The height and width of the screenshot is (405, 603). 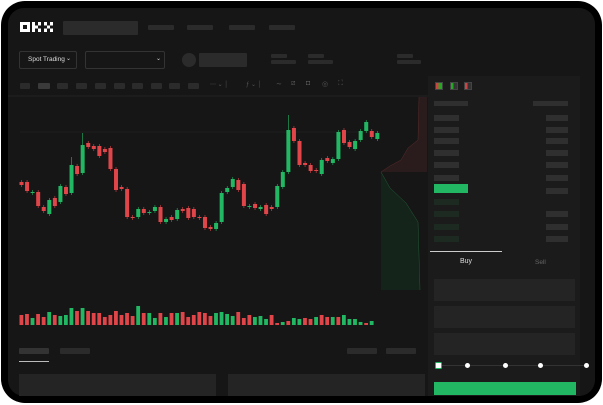 I want to click on book-bids-icon, so click(x=454, y=86).